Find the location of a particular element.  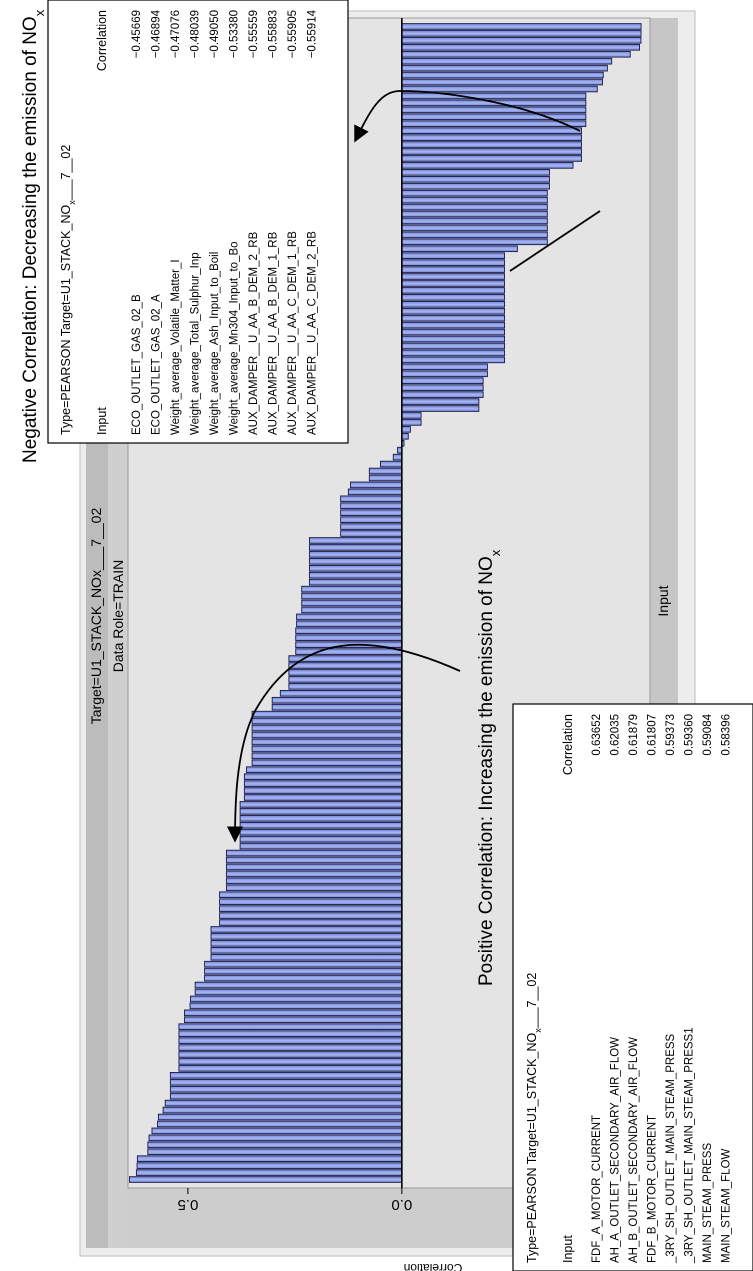

positive-table-col-corr: Correlation is located at coordinates (568, 744).